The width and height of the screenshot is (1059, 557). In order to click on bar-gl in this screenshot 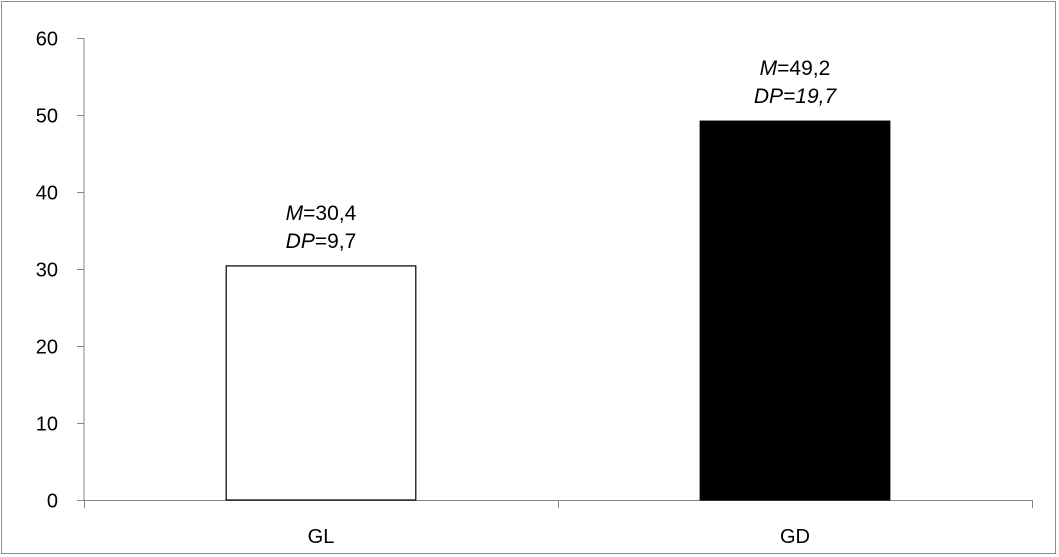, I will do `click(321, 383)`.